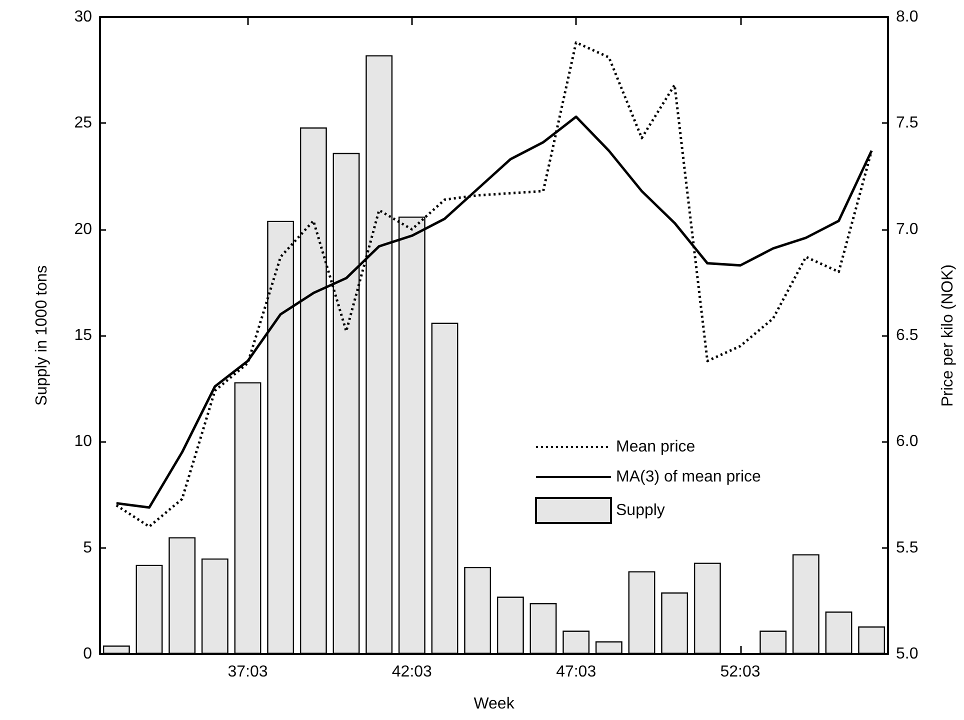 Image resolution: width=964 pixels, height=720 pixels. What do you see at coordinates (83, 17) in the screenshot?
I see `y-tick-label: 30` at bounding box center [83, 17].